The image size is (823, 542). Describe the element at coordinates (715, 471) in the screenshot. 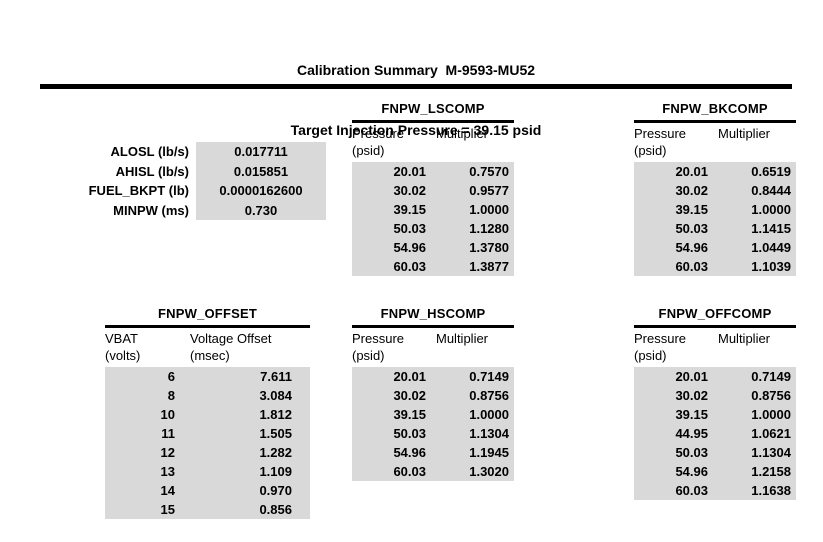

I see `table-row: 54.96 1.2158` at that location.